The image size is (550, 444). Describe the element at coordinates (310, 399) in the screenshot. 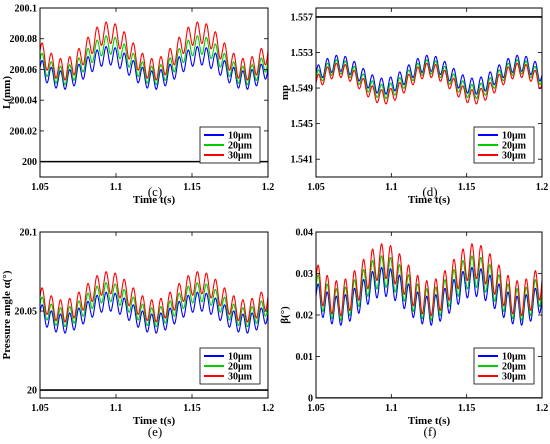

I see `y-tick-label: 0` at that location.